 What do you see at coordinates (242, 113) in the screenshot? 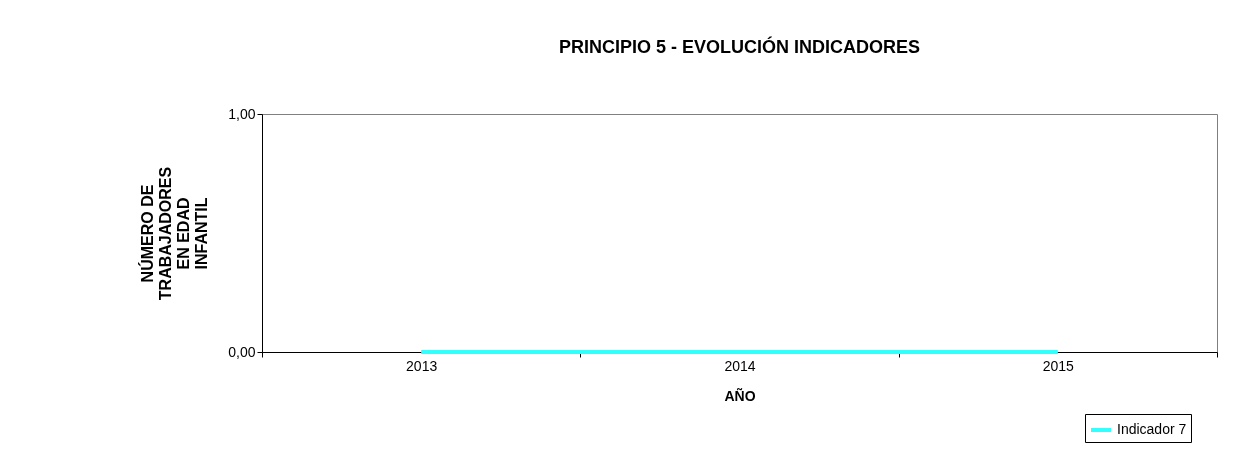
I see `y-tick-label: 1,00` at bounding box center [242, 113].